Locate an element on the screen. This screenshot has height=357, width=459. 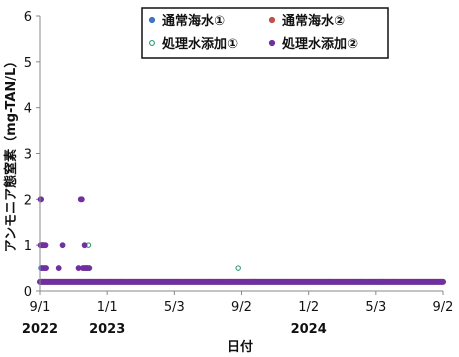
year-label: 2024 is located at coordinates (309, 329).